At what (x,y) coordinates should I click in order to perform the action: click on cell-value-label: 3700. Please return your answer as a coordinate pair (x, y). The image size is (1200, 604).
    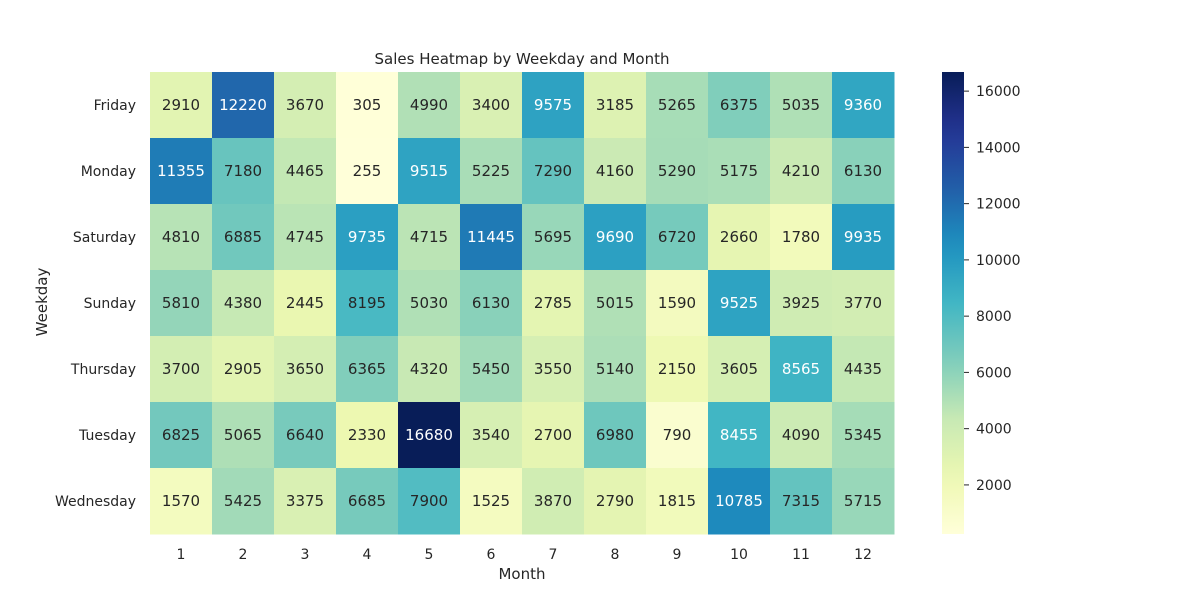
    Looking at the image, I should click on (181, 369).